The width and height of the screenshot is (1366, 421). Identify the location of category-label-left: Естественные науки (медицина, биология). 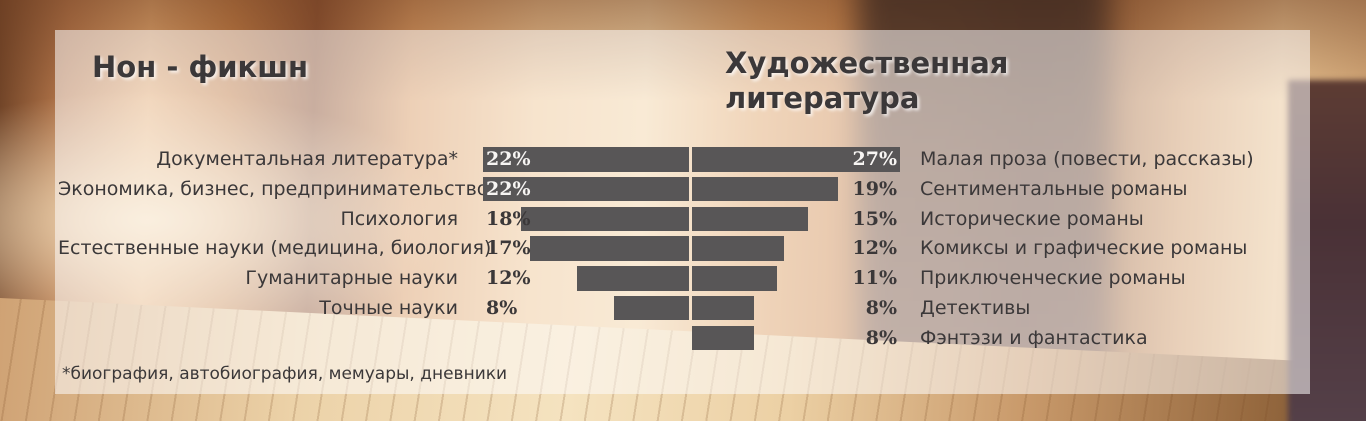
(275, 248).